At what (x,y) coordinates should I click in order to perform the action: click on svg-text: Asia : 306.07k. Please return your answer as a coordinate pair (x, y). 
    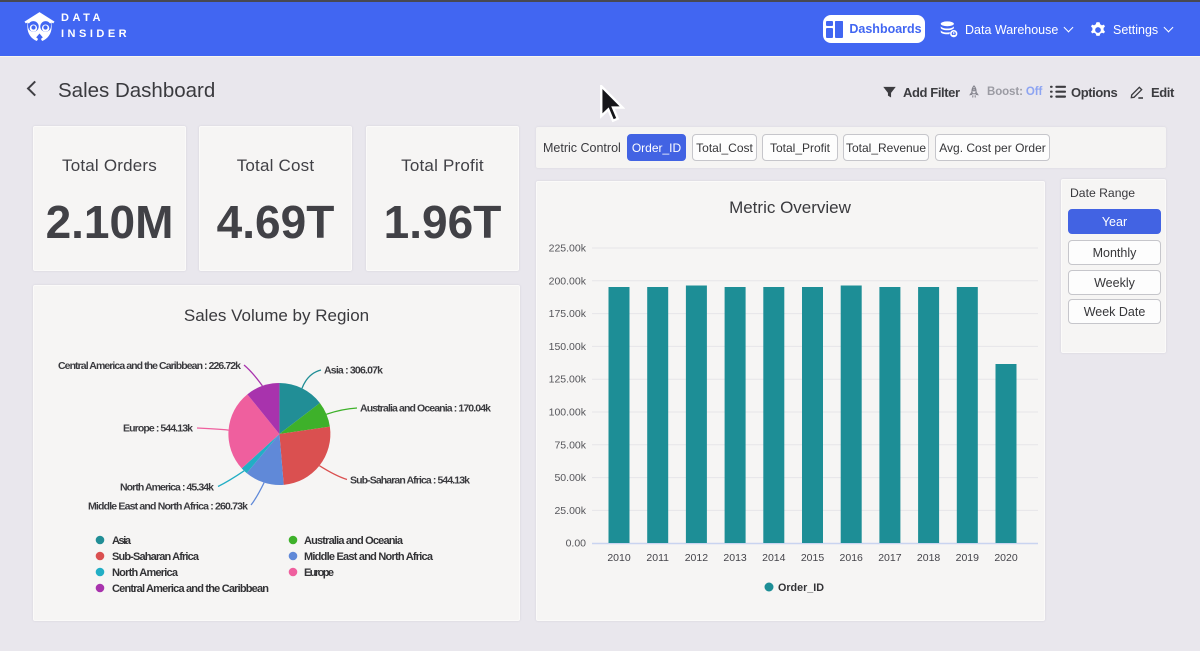
    Looking at the image, I should click on (353, 371).